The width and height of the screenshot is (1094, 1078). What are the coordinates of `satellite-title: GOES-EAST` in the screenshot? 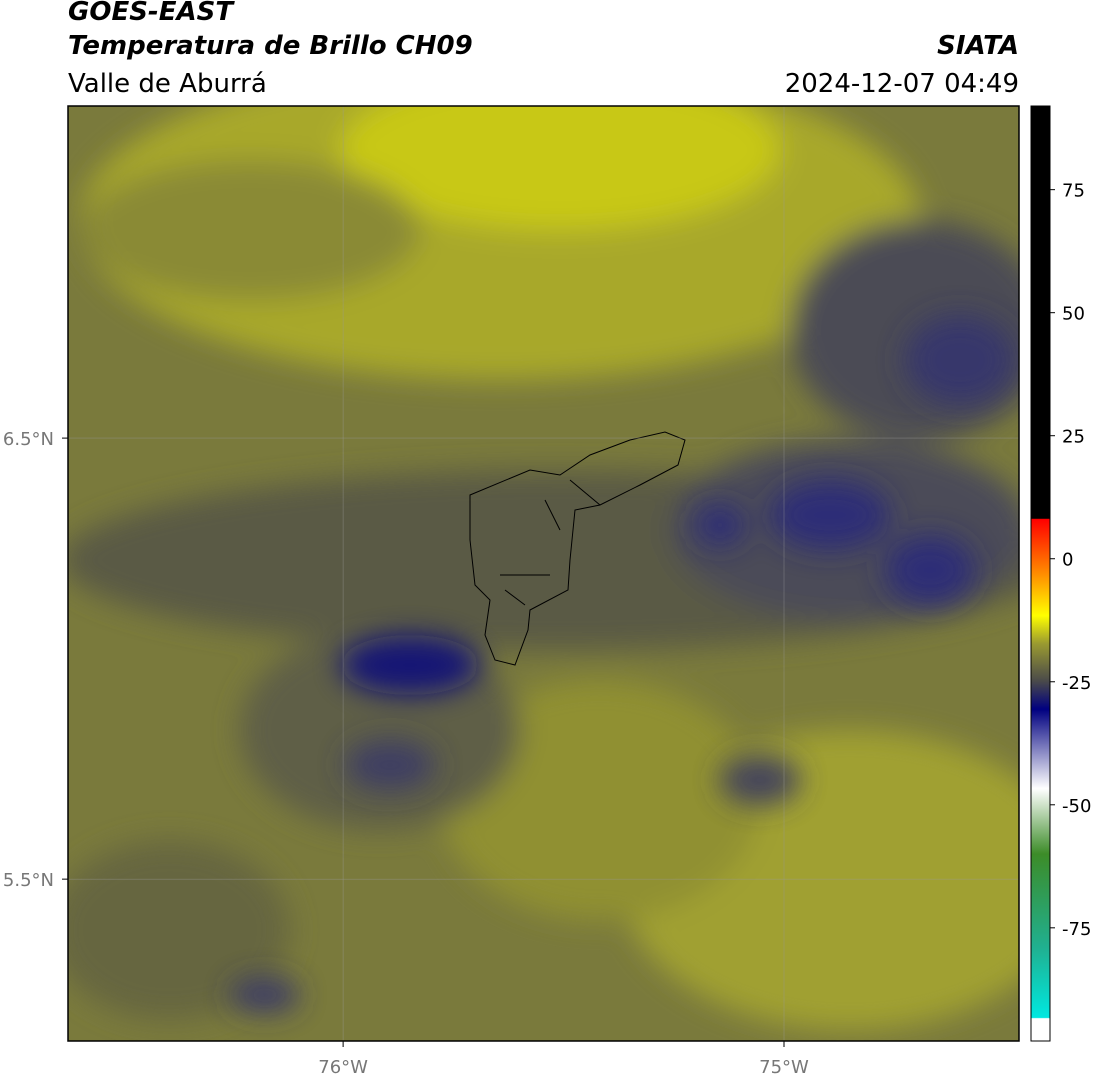 It's located at (151, 13).